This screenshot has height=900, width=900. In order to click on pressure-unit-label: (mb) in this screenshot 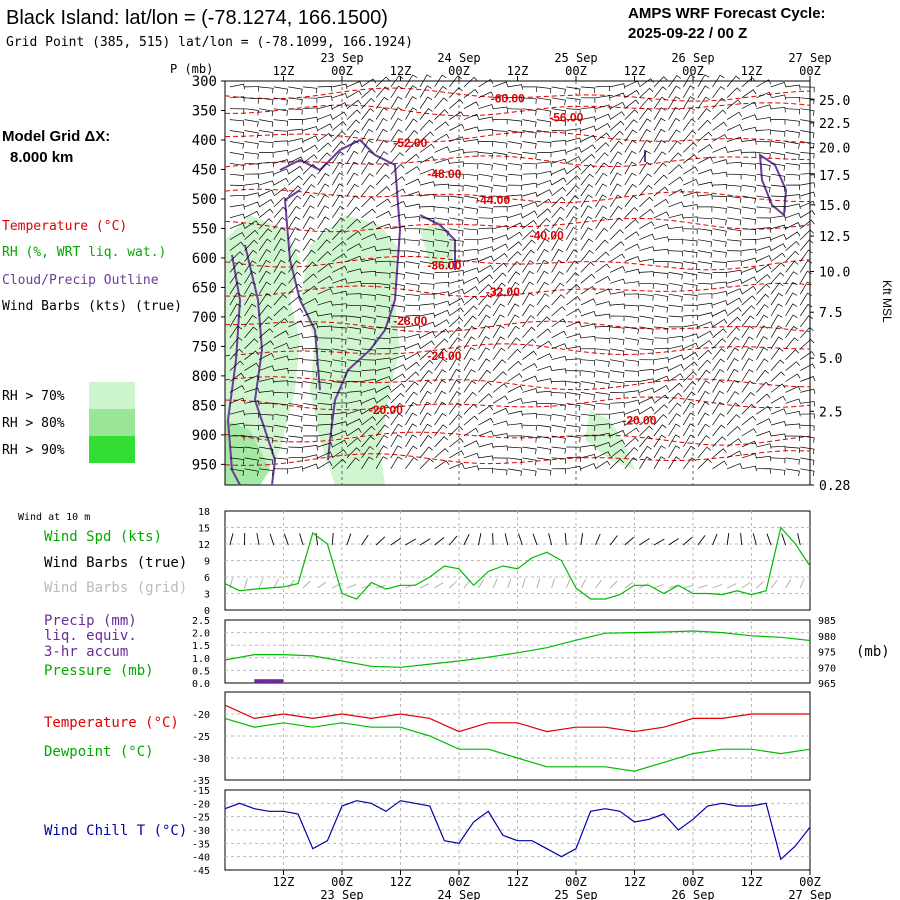, I will do `click(873, 652)`.